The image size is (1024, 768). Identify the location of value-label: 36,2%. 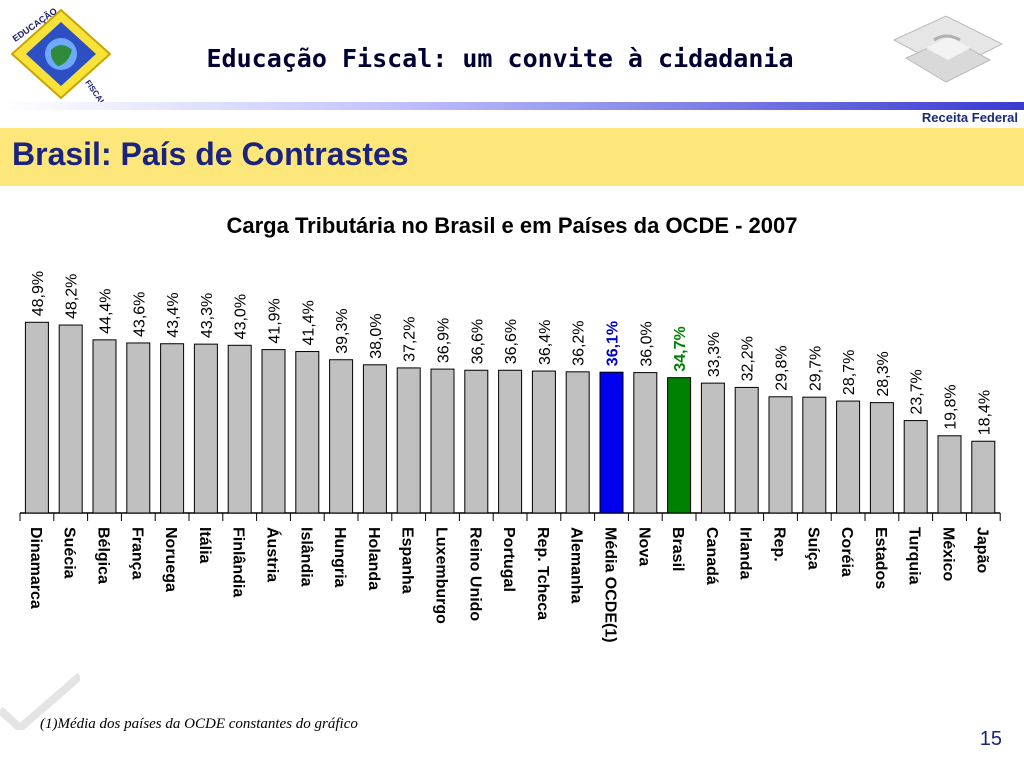
(579, 342).